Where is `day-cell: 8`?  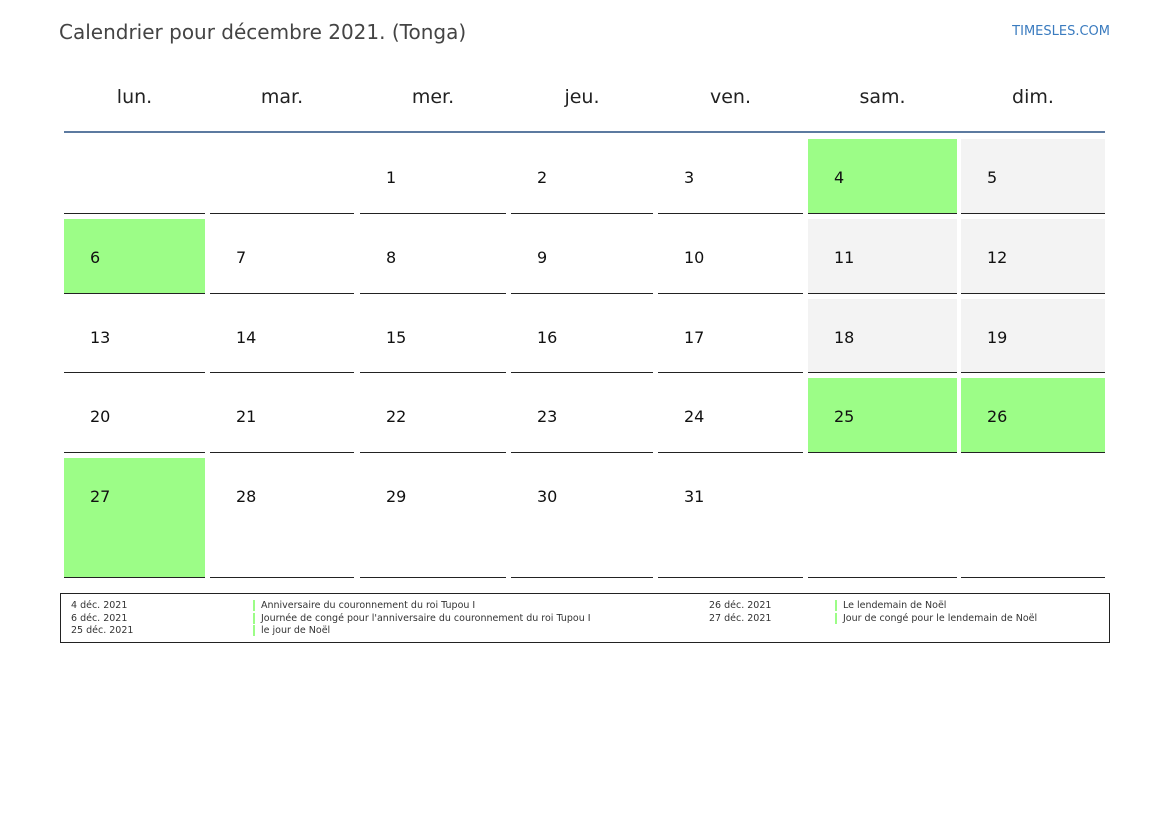 day-cell: 8 is located at coordinates (433, 256).